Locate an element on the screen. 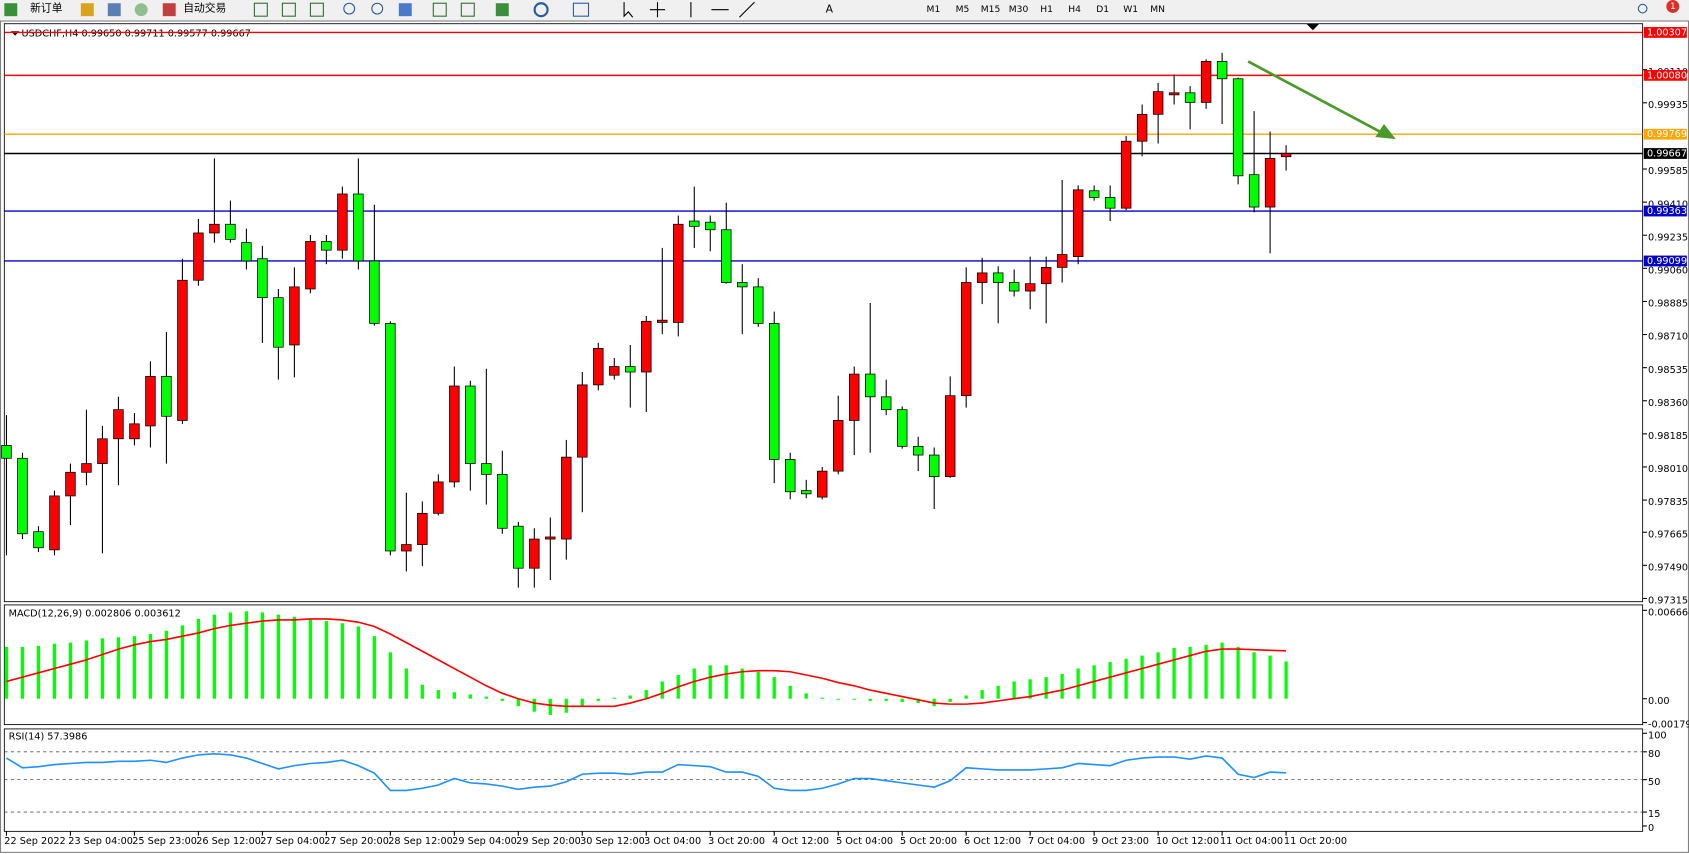  notification-count: 1 is located at coordinates (1672, 7).